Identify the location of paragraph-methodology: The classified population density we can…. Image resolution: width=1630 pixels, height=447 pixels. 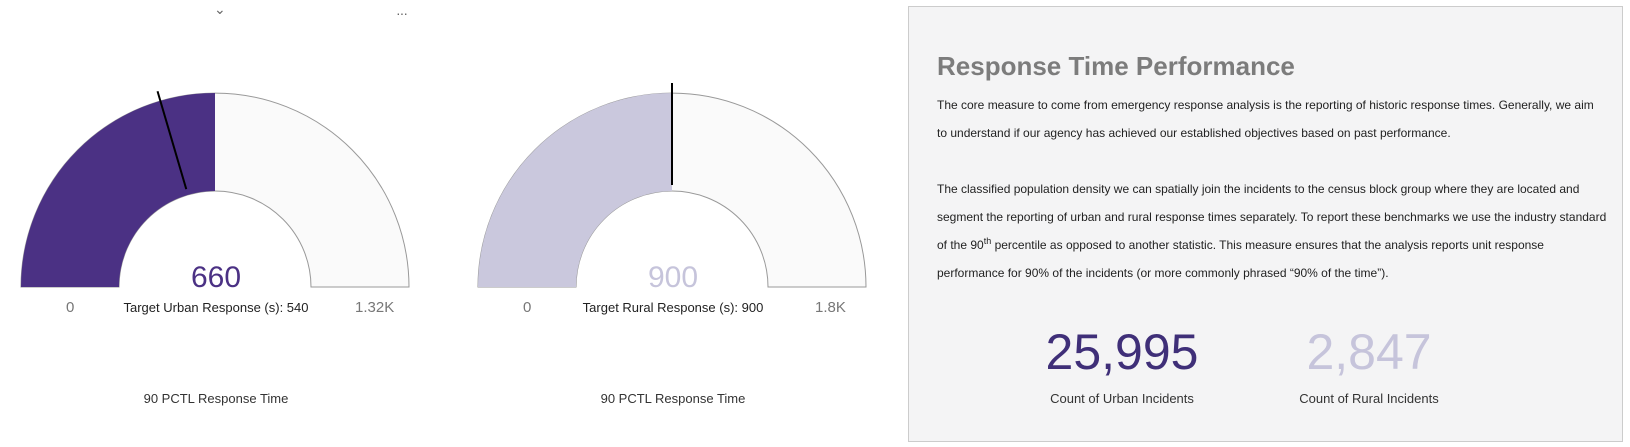
(1272, 231).